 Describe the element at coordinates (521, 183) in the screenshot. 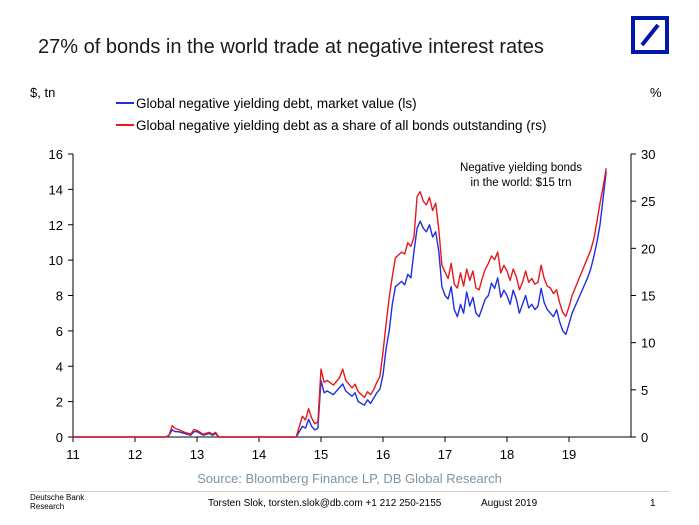

I see `annotation-line-2: in the world: $15 trn` at that location.